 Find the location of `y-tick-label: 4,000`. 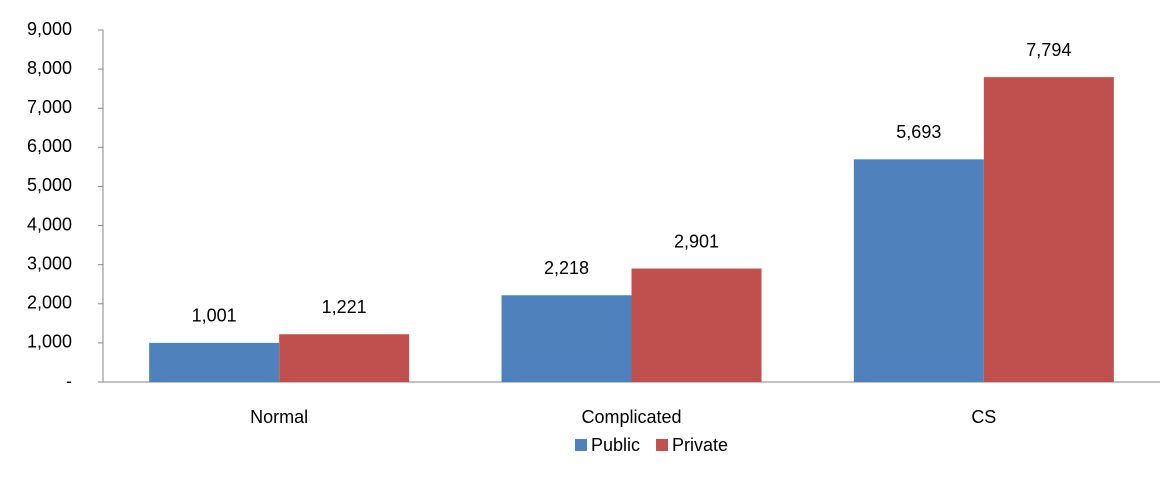

y-tick-label: 4,000 is located at coordinates (49, 224).